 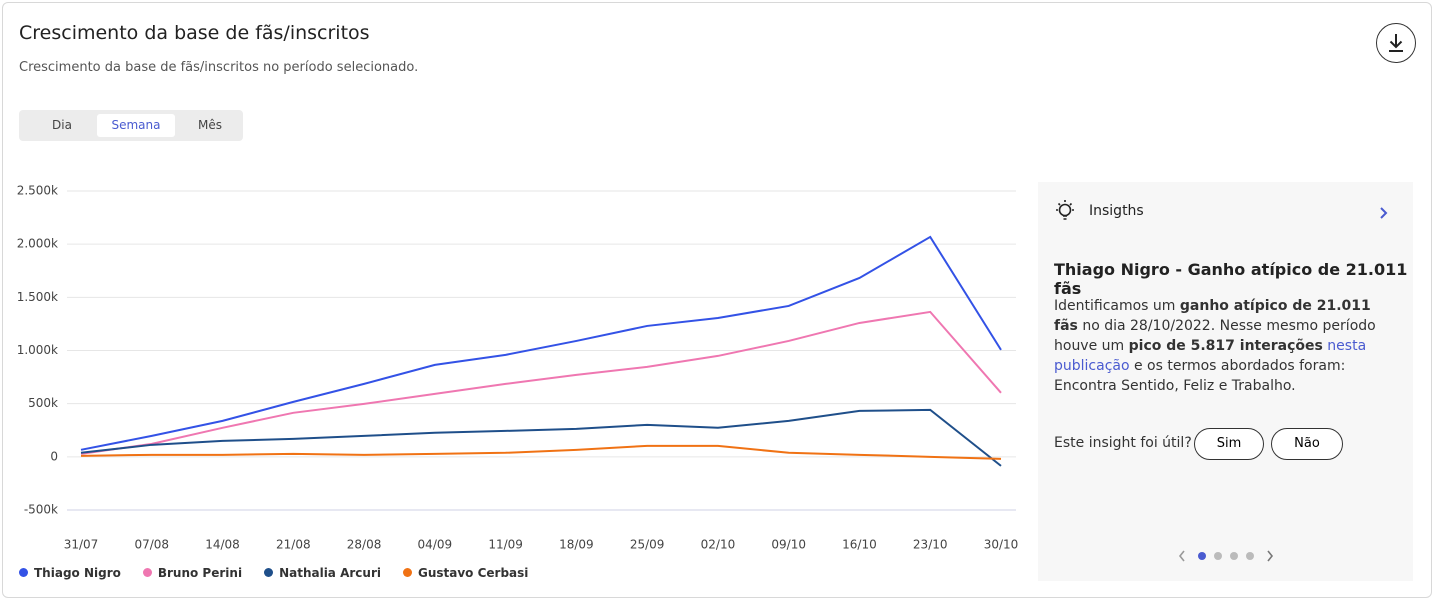 What do you see at coordinates (718, 545) in the screenshot?
I see `x-tick-label: 02/10` at bounding box center [718, 545].